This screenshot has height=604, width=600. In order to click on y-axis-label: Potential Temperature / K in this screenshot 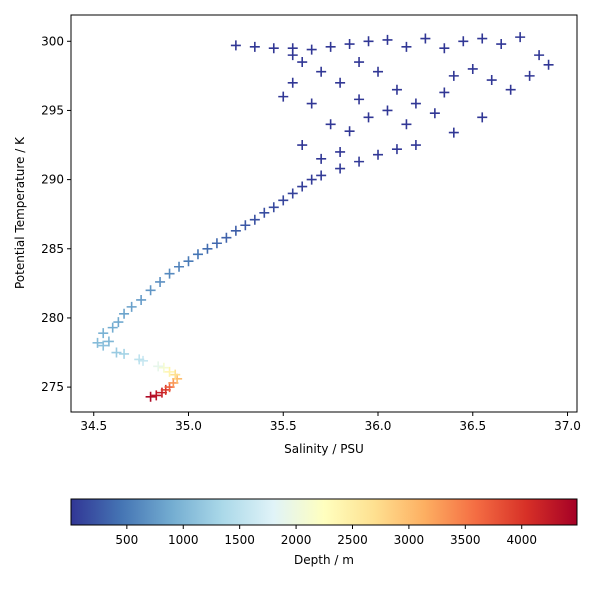, I will do `click(20, 212)`.